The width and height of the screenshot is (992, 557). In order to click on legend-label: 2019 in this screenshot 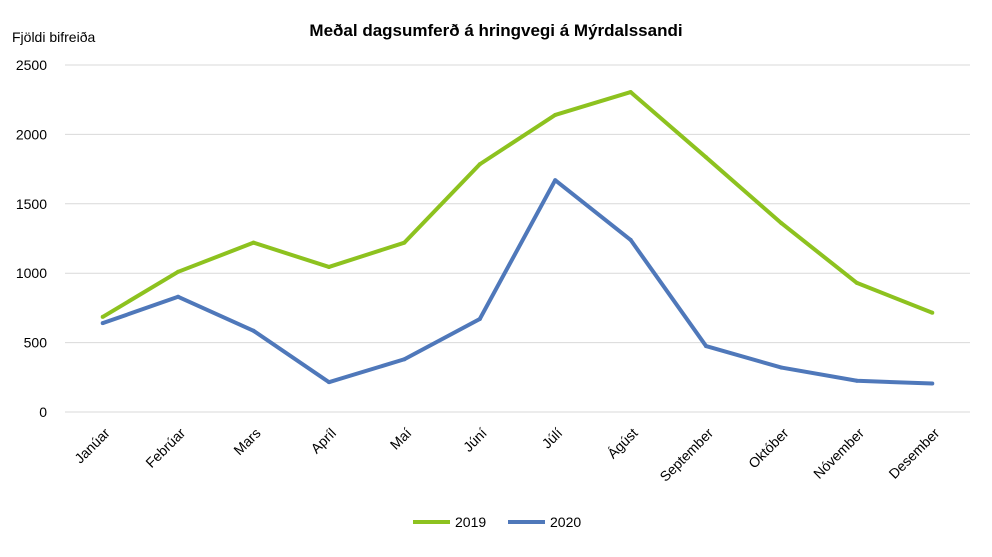, I will do `click(470, 522)`.